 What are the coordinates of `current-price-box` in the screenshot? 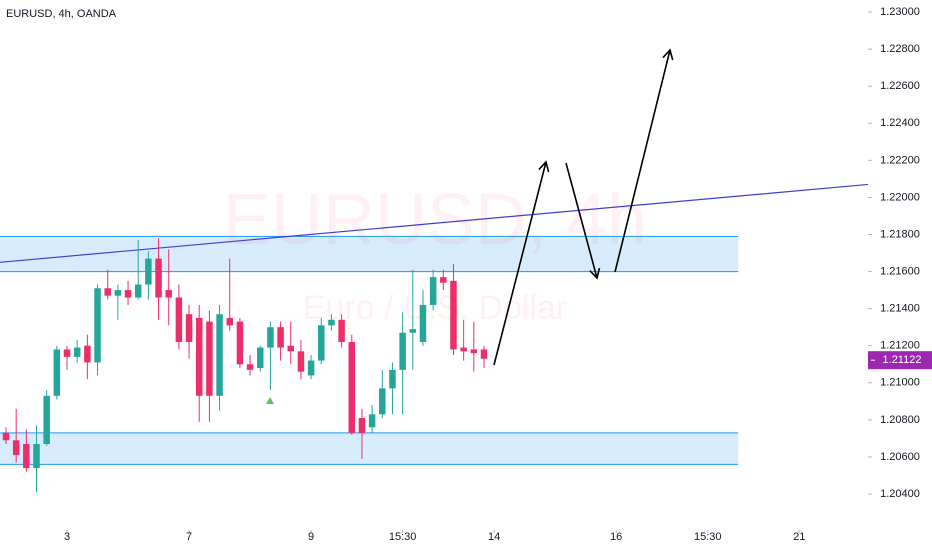 It's located at (900, 360).